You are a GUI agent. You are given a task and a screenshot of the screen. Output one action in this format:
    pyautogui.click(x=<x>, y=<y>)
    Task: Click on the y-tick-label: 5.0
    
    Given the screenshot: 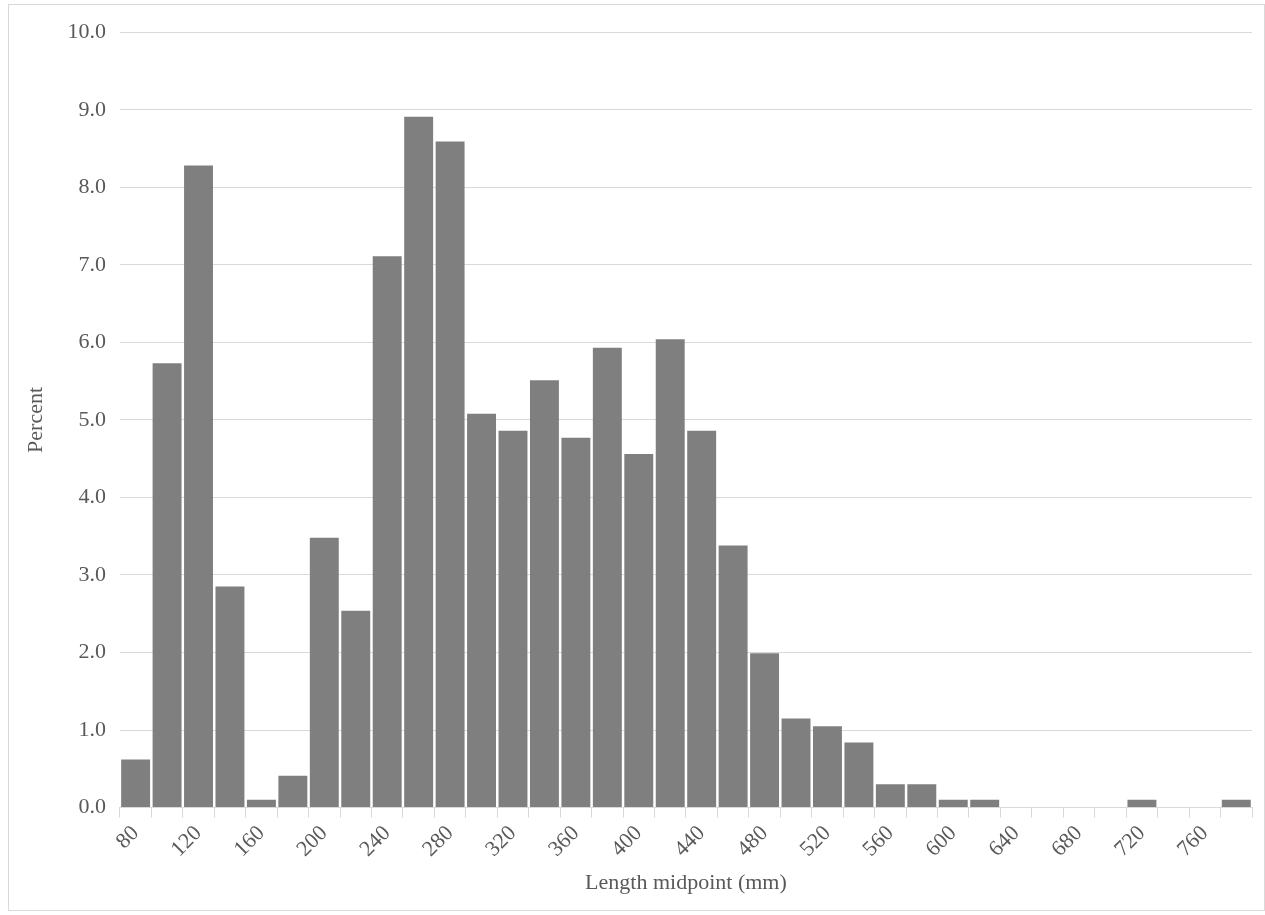 What is the action you would take?
    pyautogui.click(x=92, y=418)
    